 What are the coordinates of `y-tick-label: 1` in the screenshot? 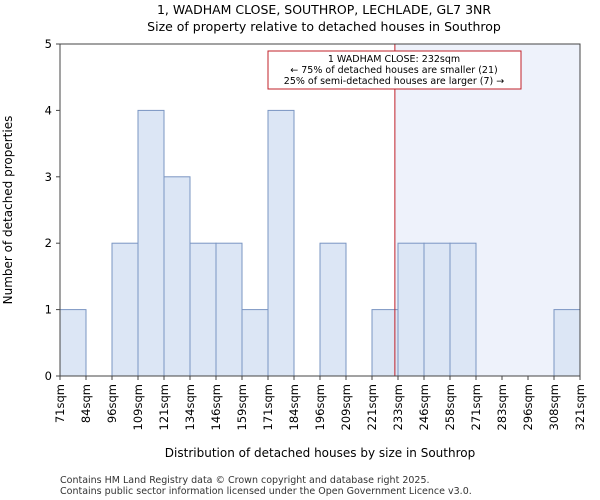 It's located at (48, 310).